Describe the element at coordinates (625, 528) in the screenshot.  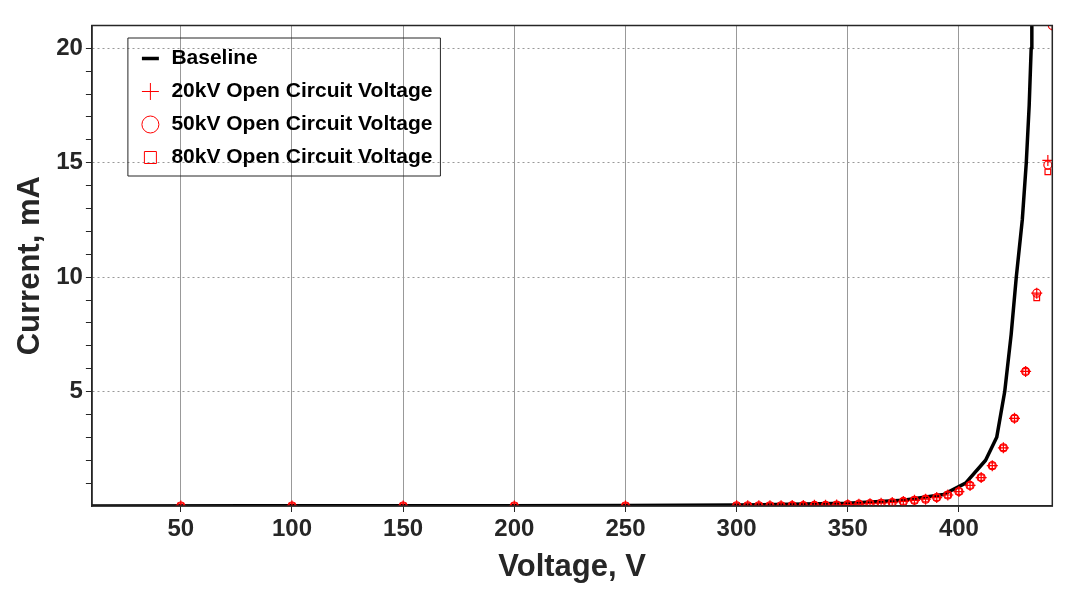
I see `x-tick-label: 250` at that location.